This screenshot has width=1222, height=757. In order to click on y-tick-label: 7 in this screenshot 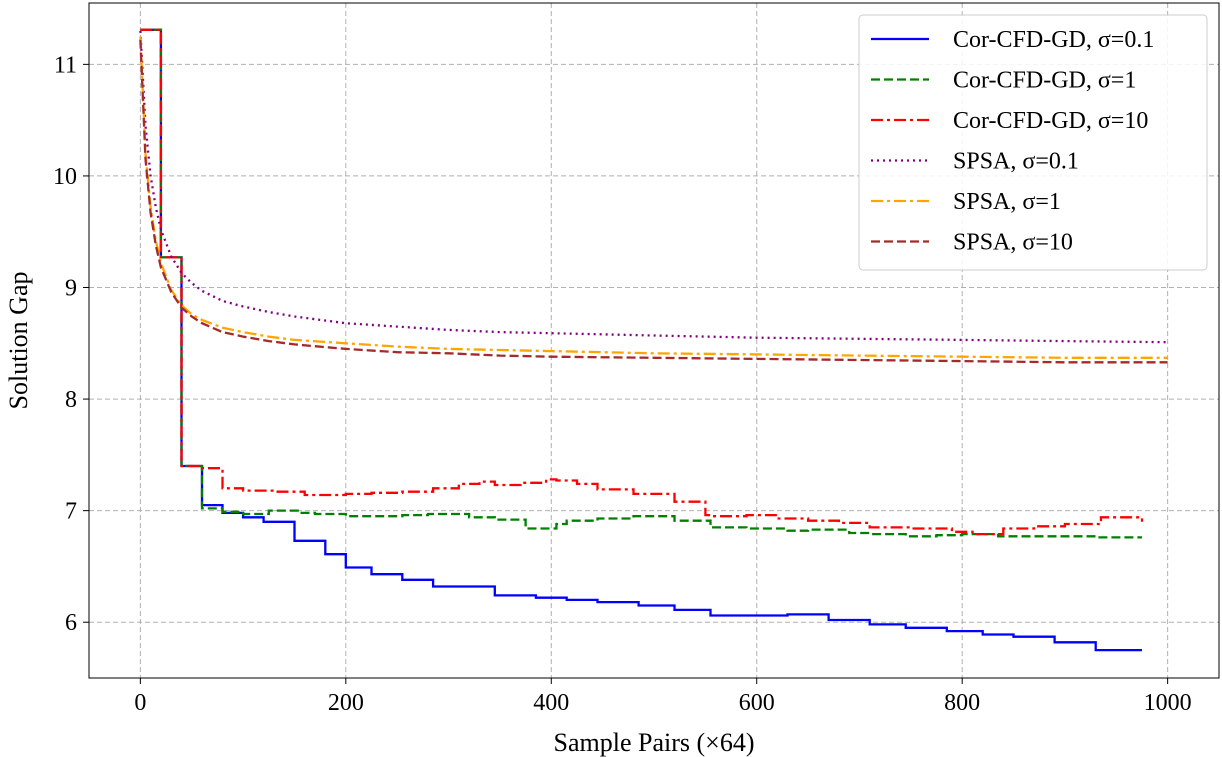, I will do `click(71, 512)`.